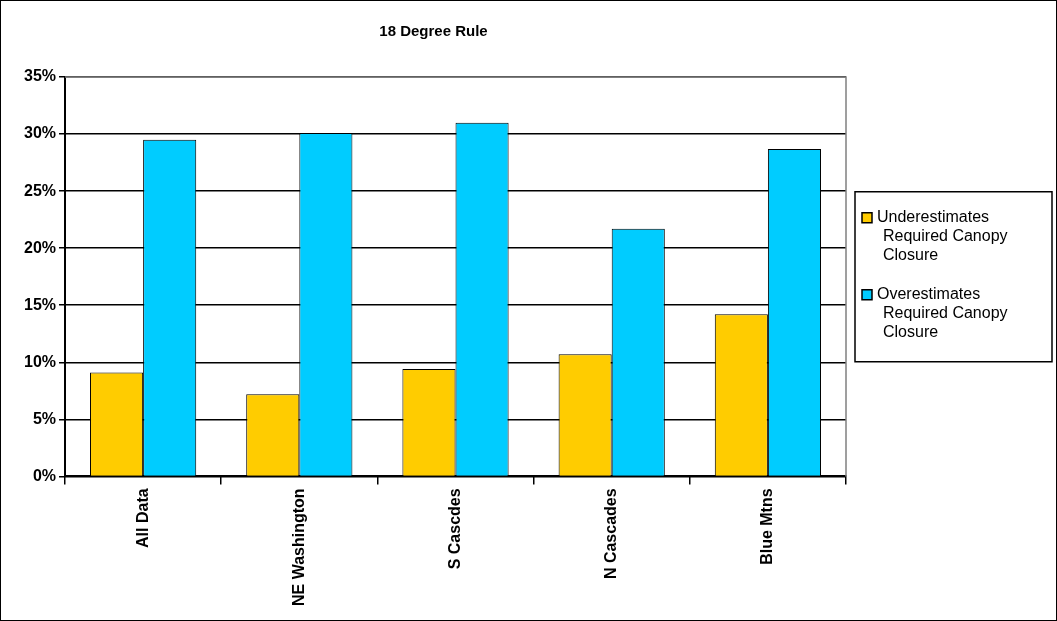 This screenshot has height=621, width=1057. I want to click on y-tick-label: 25%, so click(40, 190).